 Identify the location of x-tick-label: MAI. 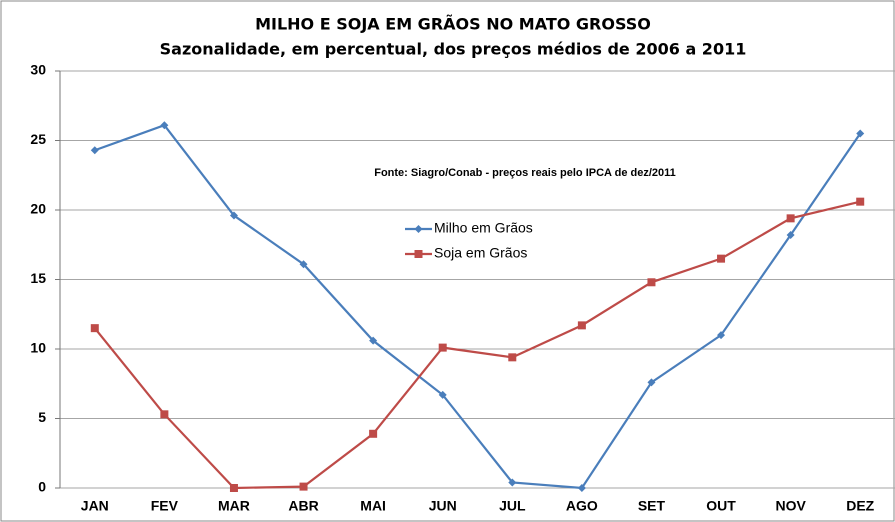
(373, 506).